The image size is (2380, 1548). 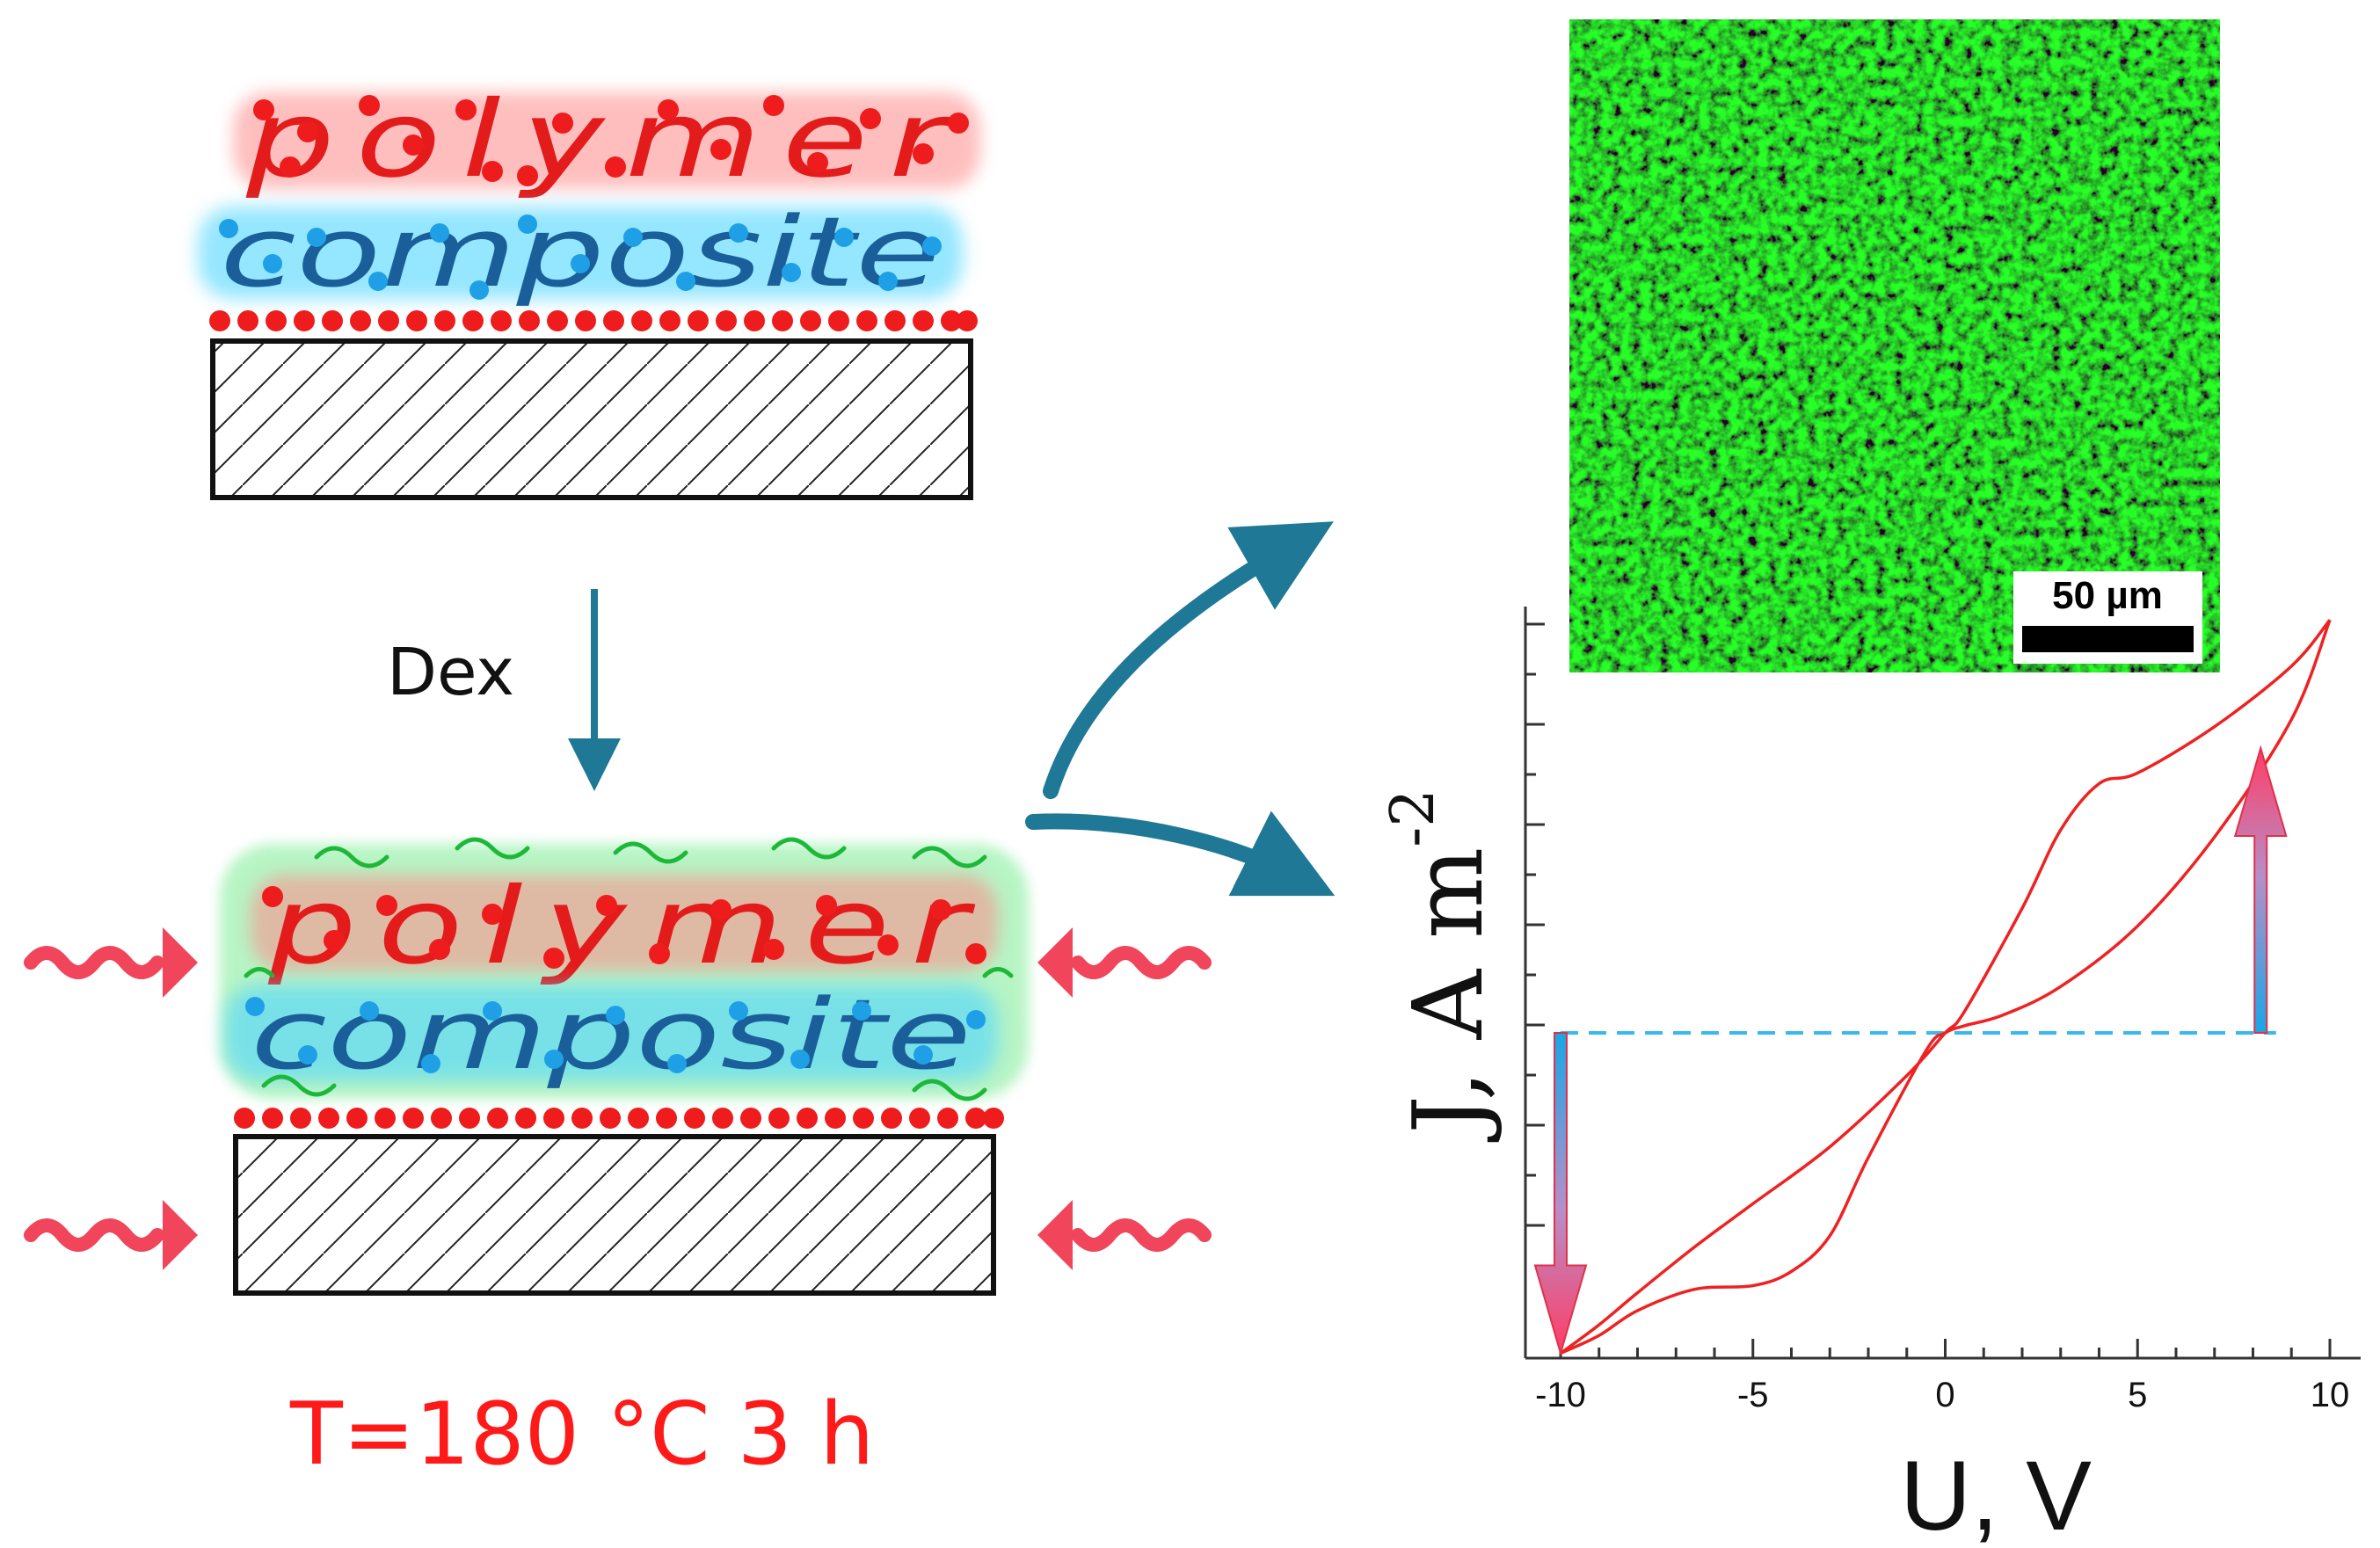 What do you see at coordinates (580, 257) in the screenshot?
I see `composite-particles` at bounding box center [580, 257].